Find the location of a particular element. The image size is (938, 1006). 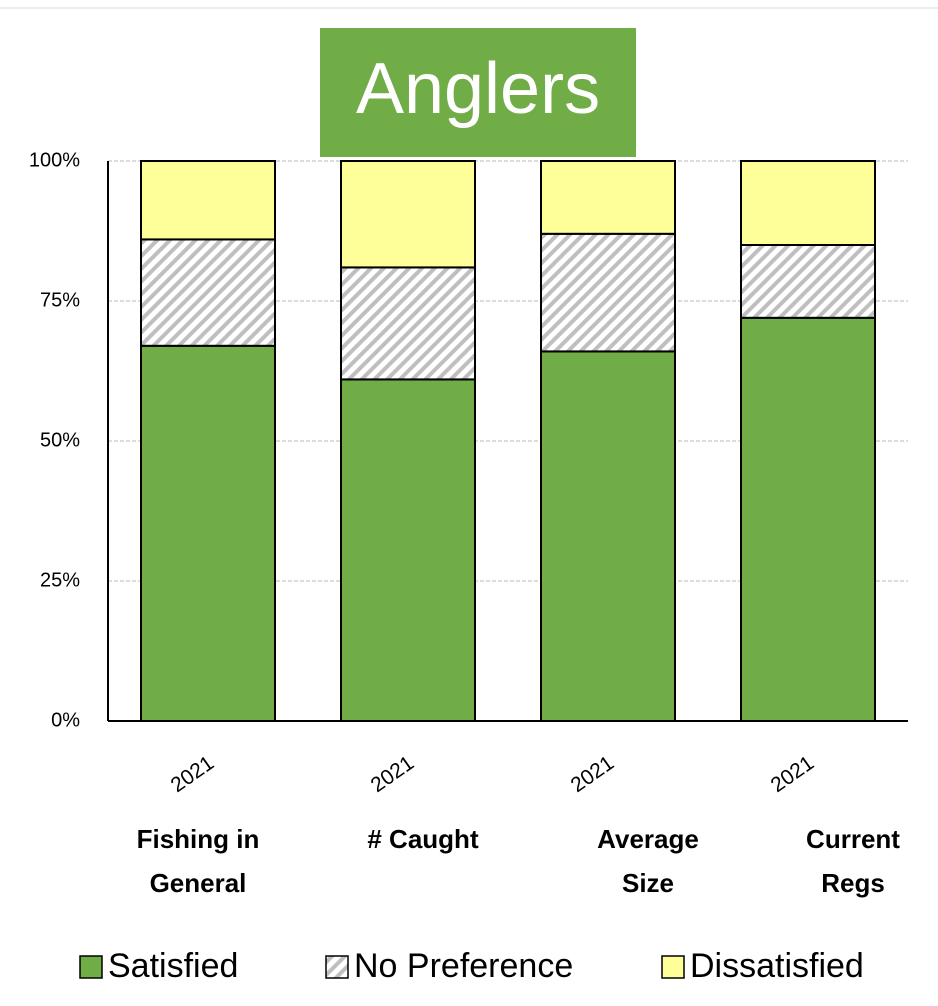

y-tick-label: 100% is located at coordinates (54, 160).